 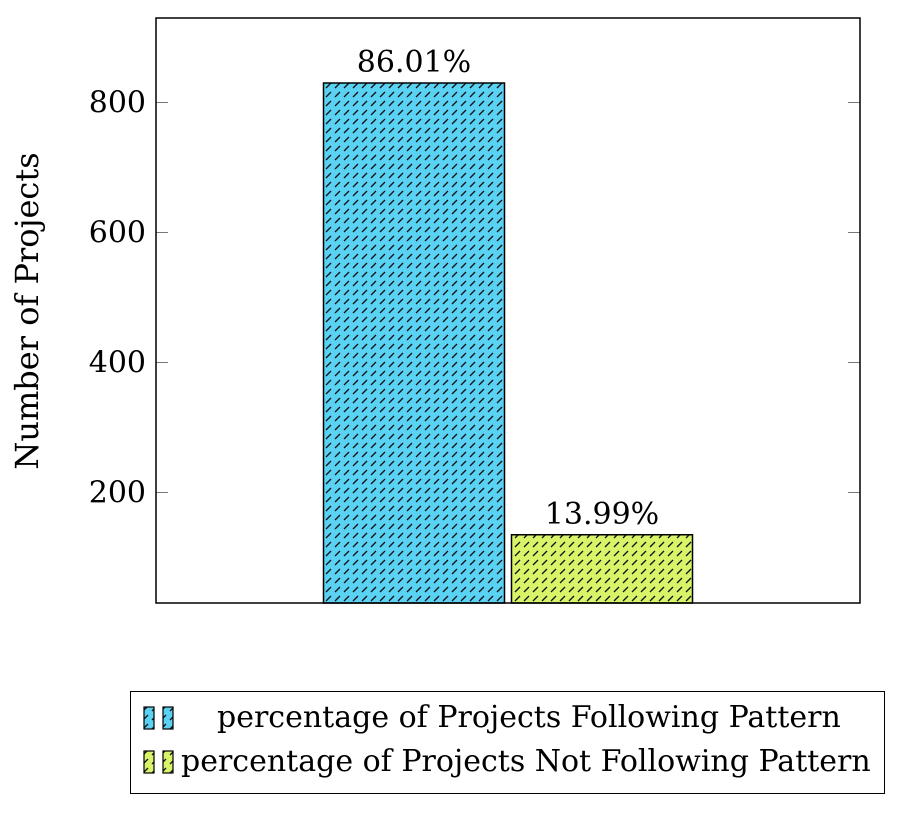 What do you see at coordinates (158, 718) in the screenshot?
I see `legend-swatch-following` at bounding box center [158, 718].